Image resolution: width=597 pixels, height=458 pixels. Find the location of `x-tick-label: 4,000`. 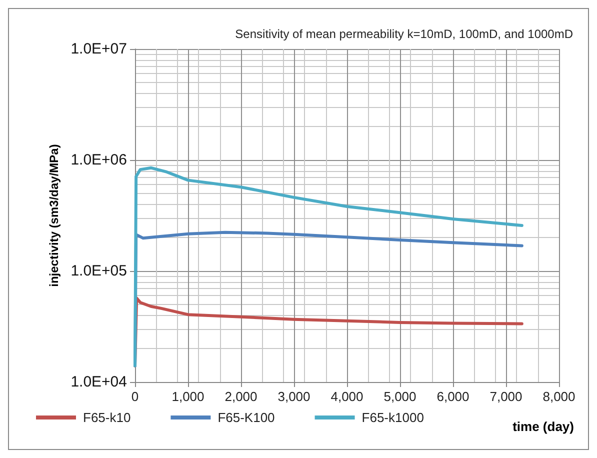

x-tick-label: 4,000 is located at coordinates (347, 396).